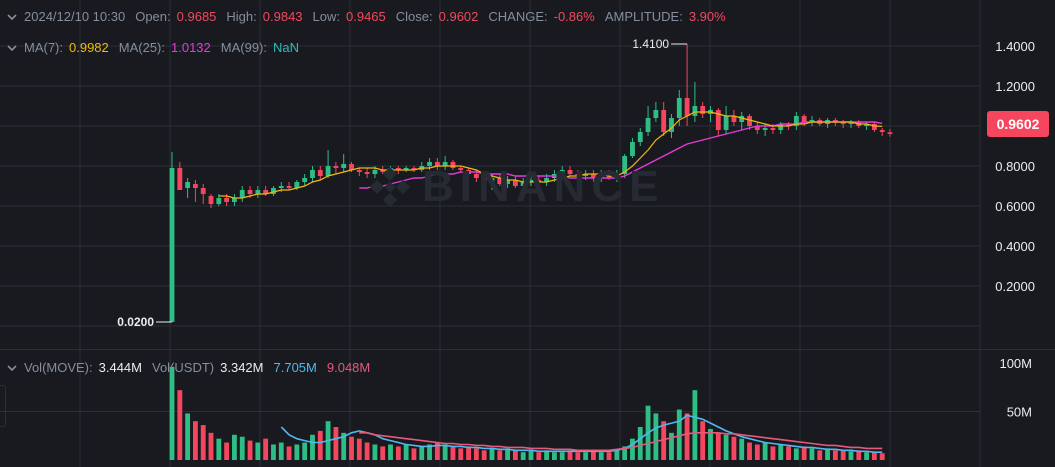 The width and height of the screenshot is (1055, 467). Describe the element at coordinates (1015, 166) in the screenshot. I see `price-tick-label: 0.8000` at that location.